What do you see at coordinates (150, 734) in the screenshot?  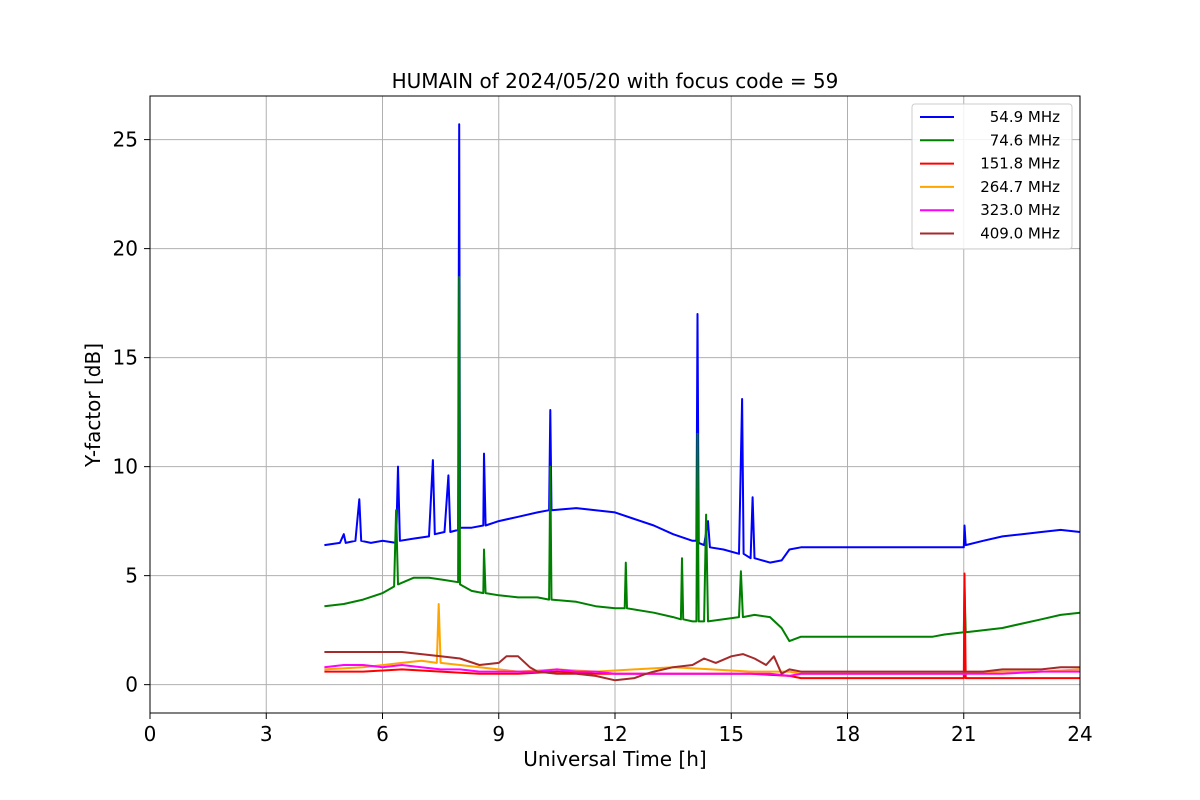 I see `x-tick-label: 0` at bounding box center [150, 734].